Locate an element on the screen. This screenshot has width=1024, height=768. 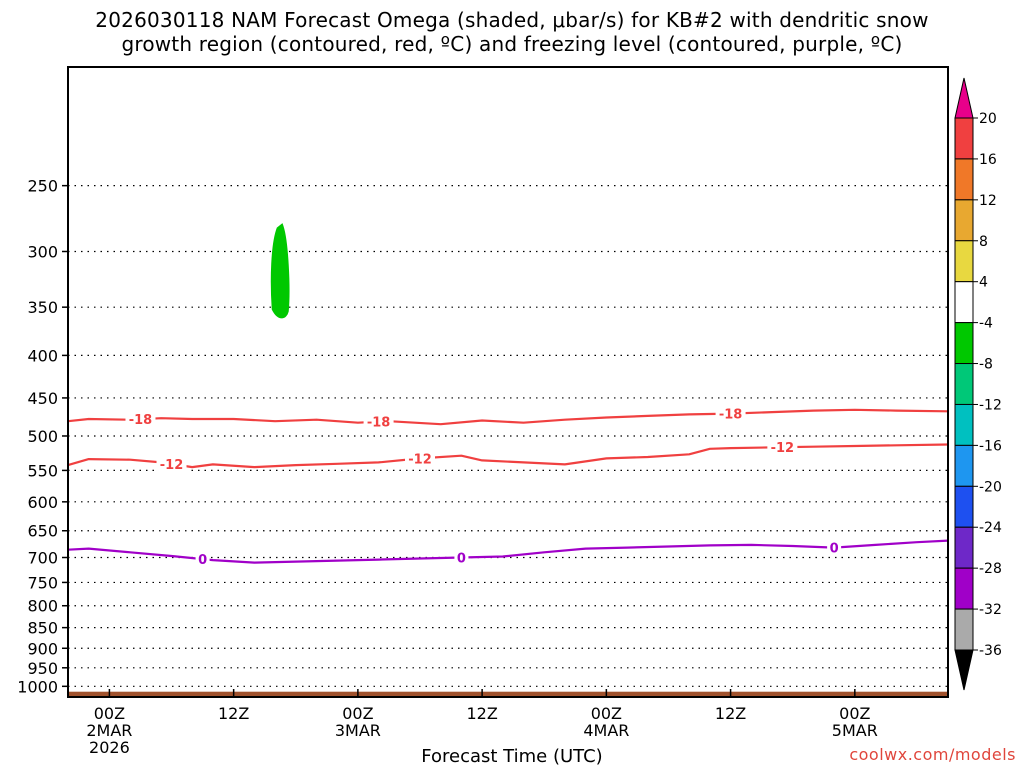
contour-label-2-0: 0 is located at coordinates (202, 560).